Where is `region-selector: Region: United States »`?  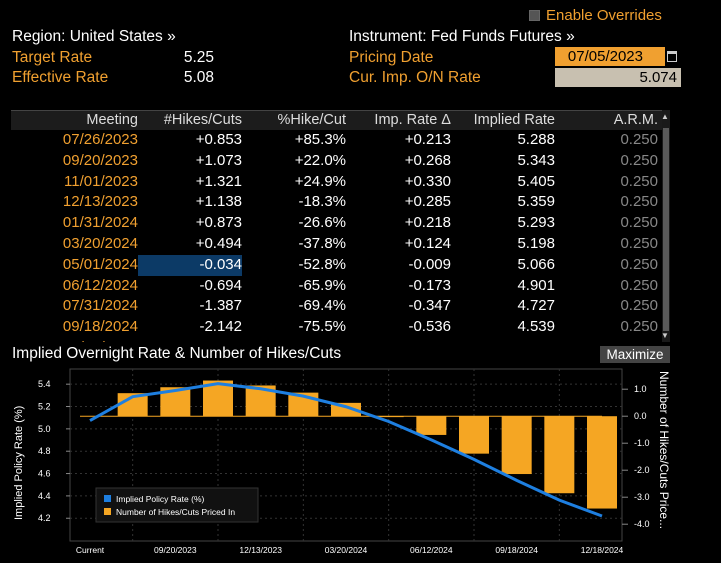 region-selector: Region: United States » is located at coordinates (94, 36).